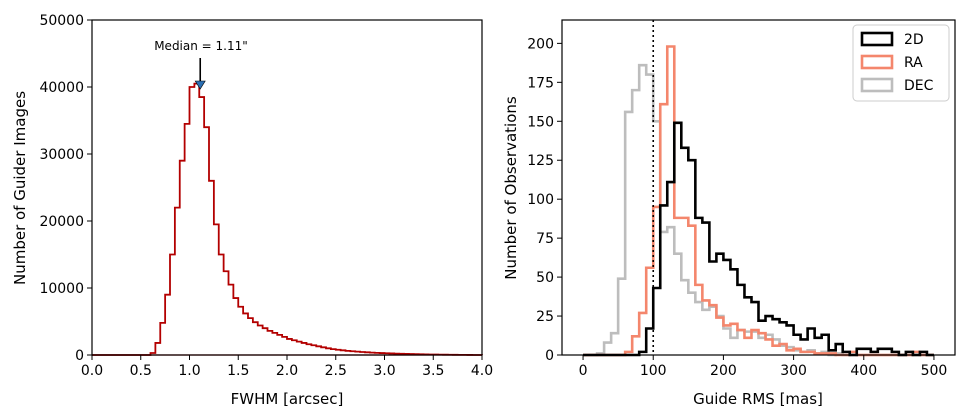 This screenshot has width=969, height=415. Describe the element at coordinates (238, 371) in the screenshot. I see `fwhm-x-tick-label: 1.5` at that location.